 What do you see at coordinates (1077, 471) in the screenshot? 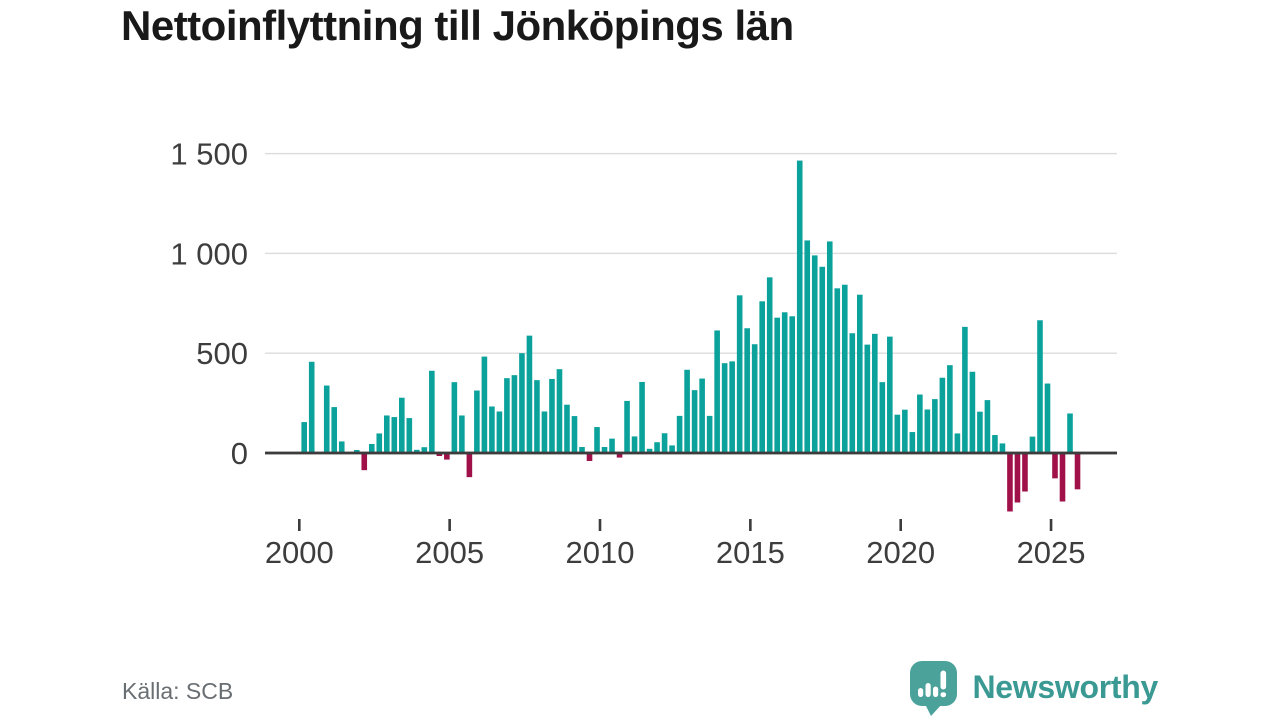
I see `bar-2025-Q4` at bounding box center [1077, 471].